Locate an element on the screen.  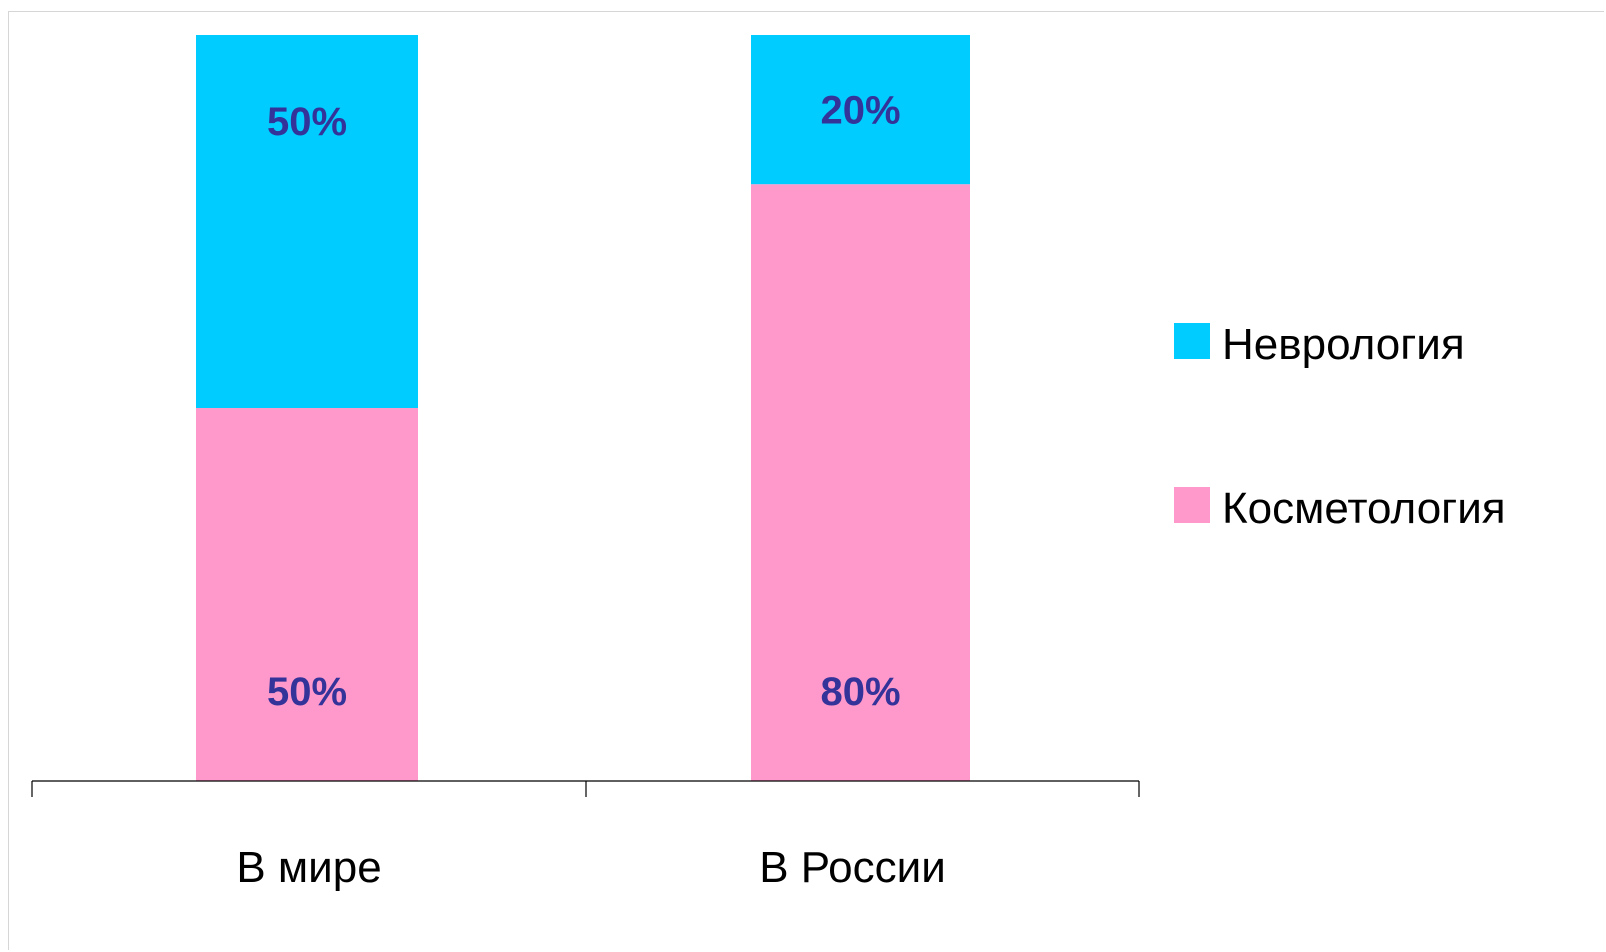
legend-swatch-neurology is located at coordinates (1192, 341).